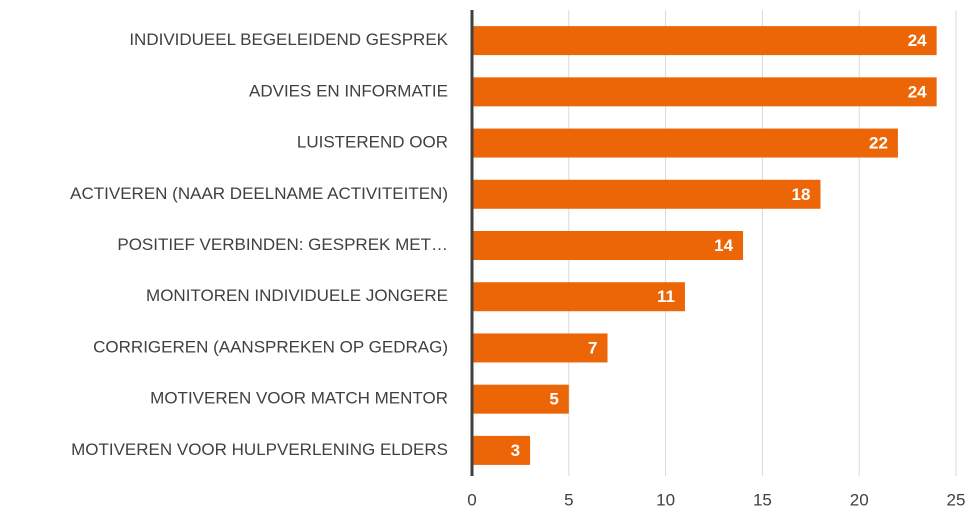  What do you see at coordinates (297, 295) in the screenshot?
I see `y-tick-label: MONITOREN INDIVIDUELE JONGERE` at bounding box center [297, 295].